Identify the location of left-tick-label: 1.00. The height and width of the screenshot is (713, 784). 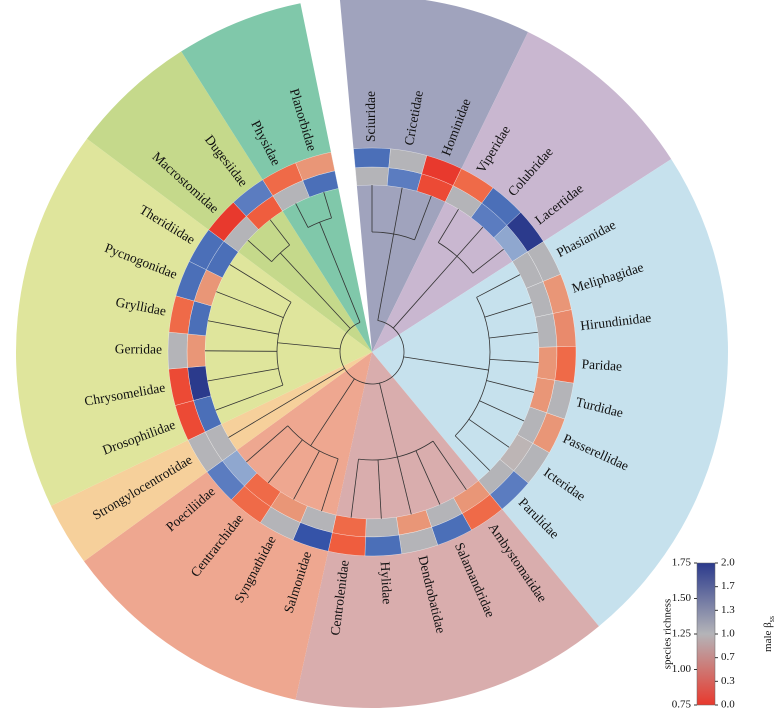
(682, 669).